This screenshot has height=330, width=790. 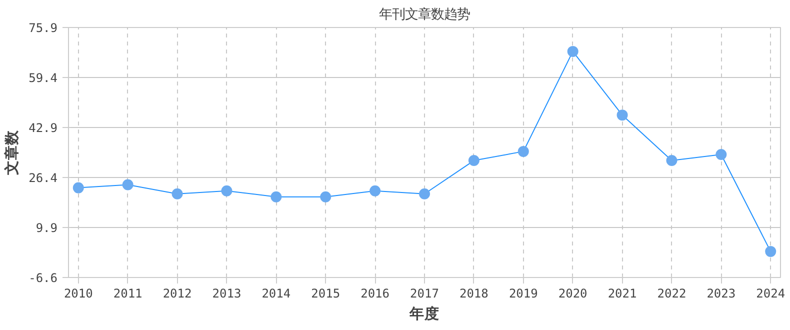 What do you see at coordinates (325, 293) in the screenshot?
I see `x-tick-label: 2015` at bounding box center [325, 293].